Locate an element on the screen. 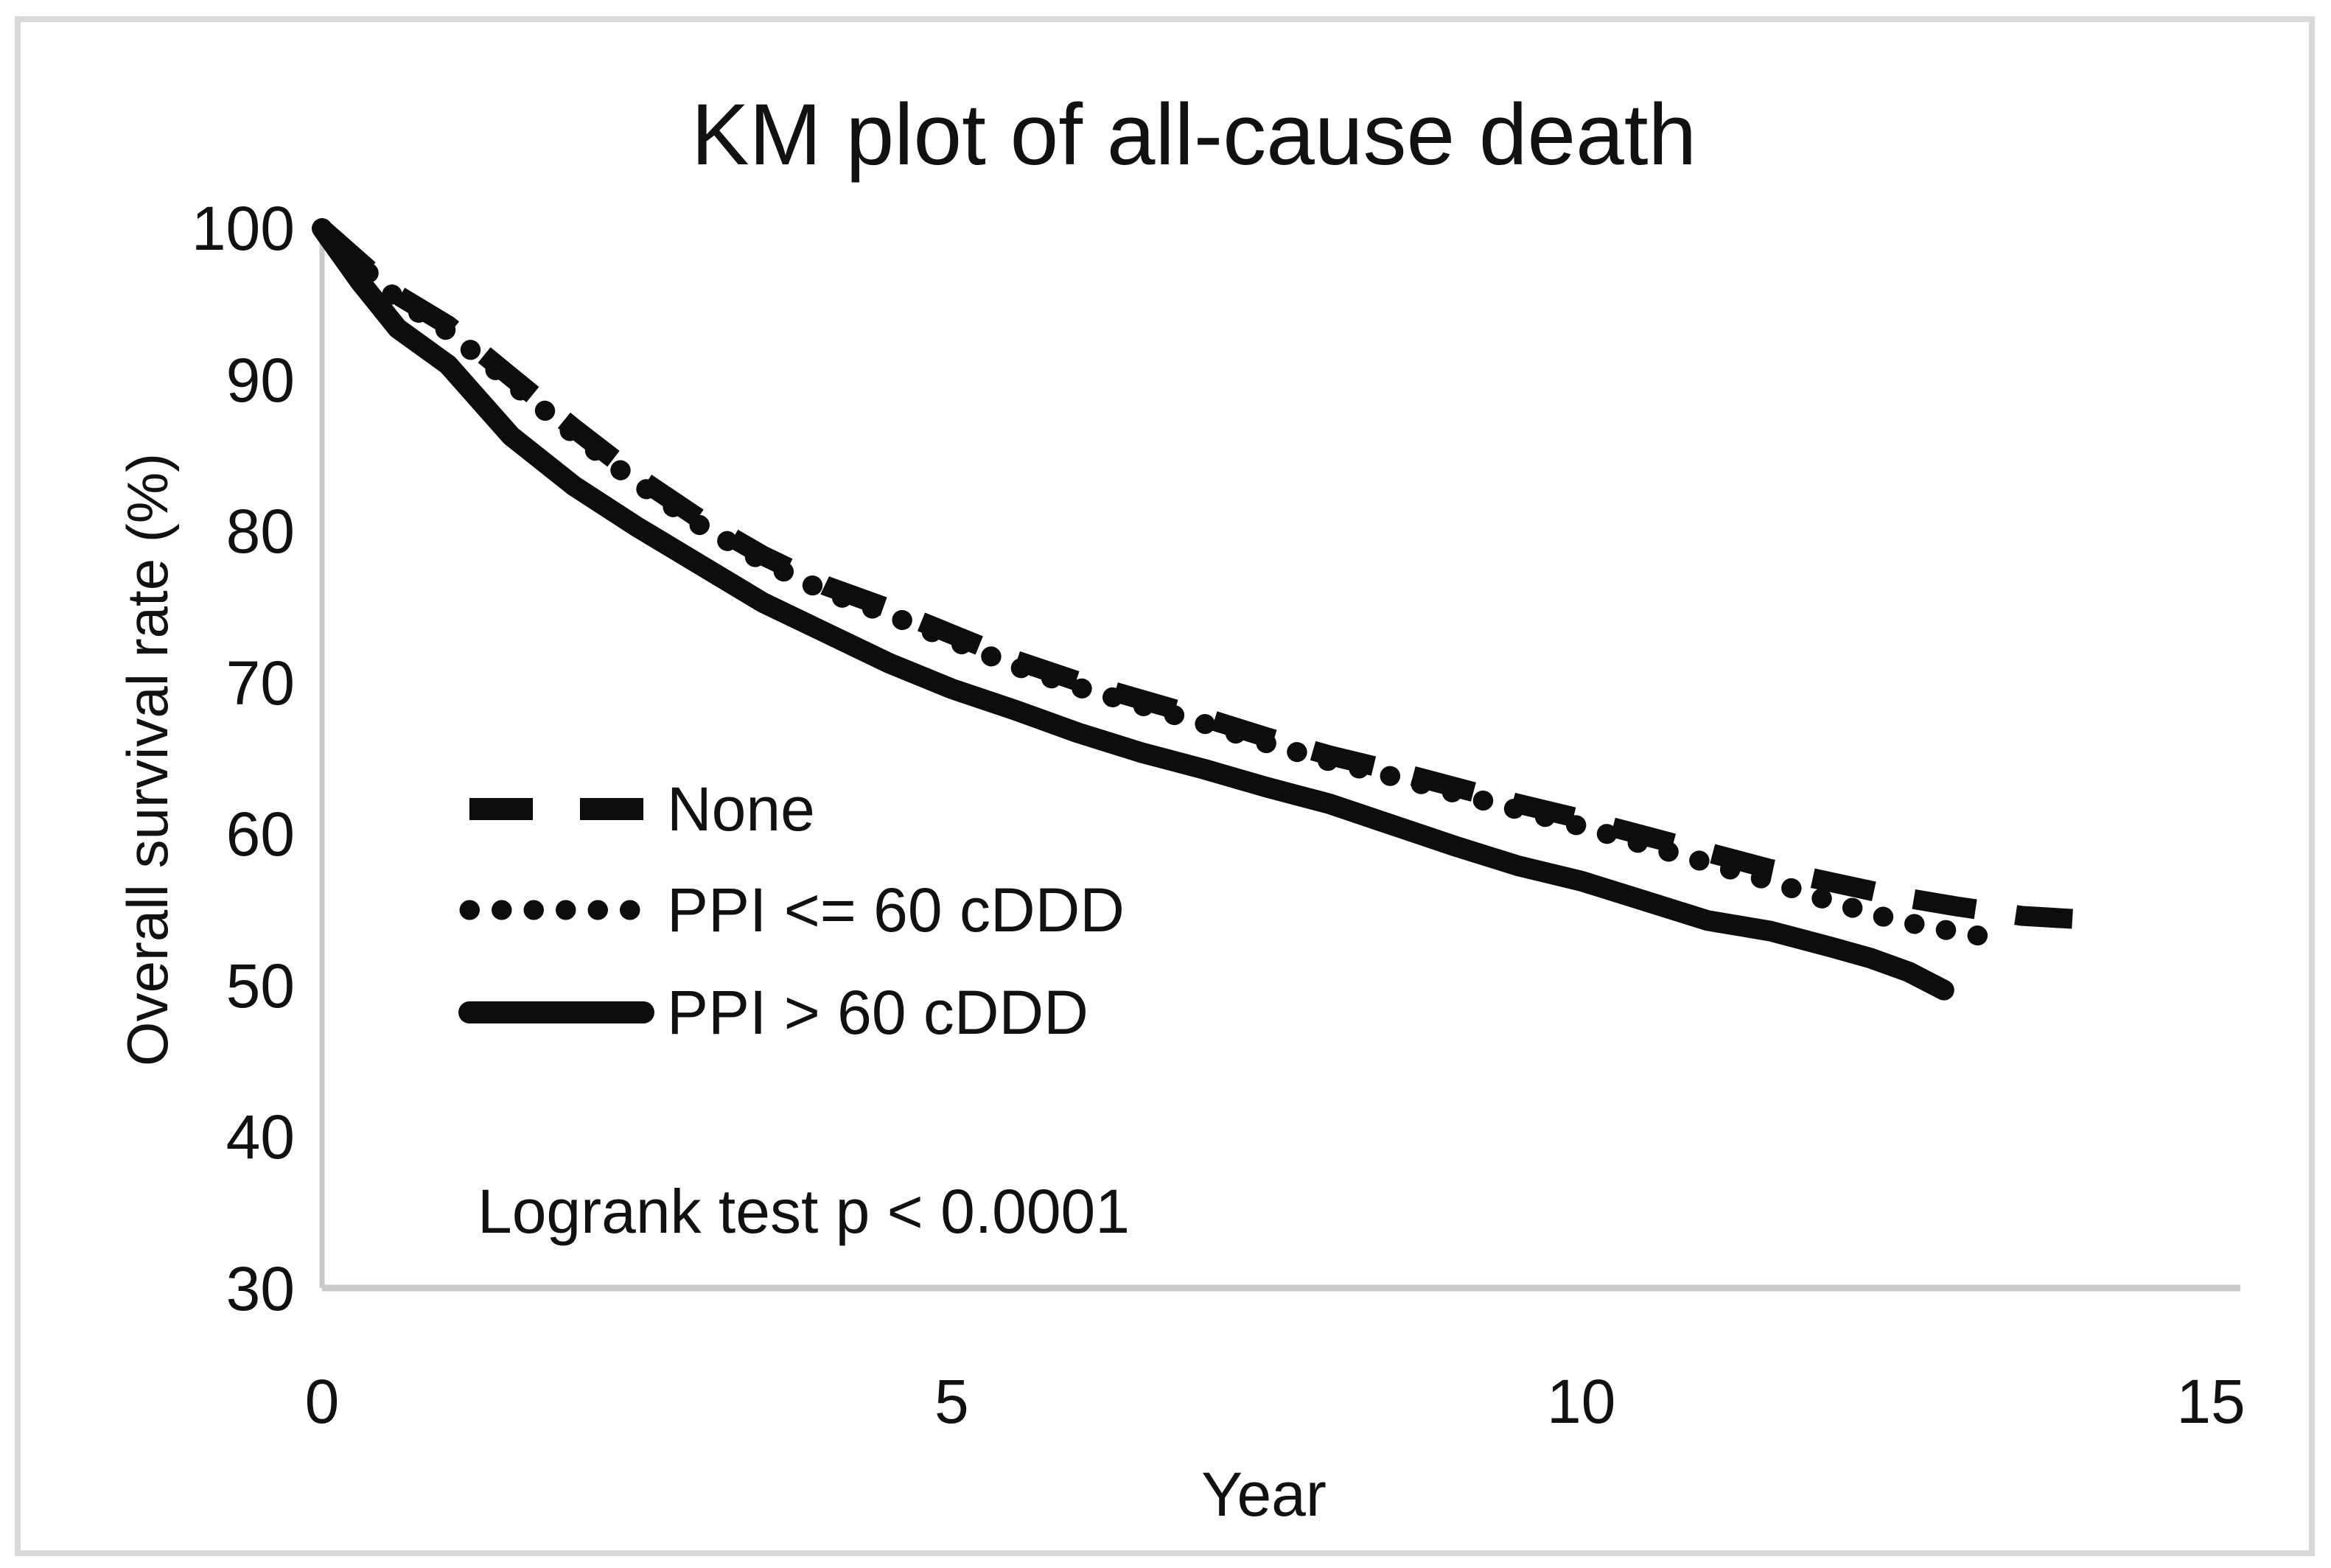 The image size is (2331, 1568). chart-title: KM plot of all-cause death is located at coordinates (1194, 134).